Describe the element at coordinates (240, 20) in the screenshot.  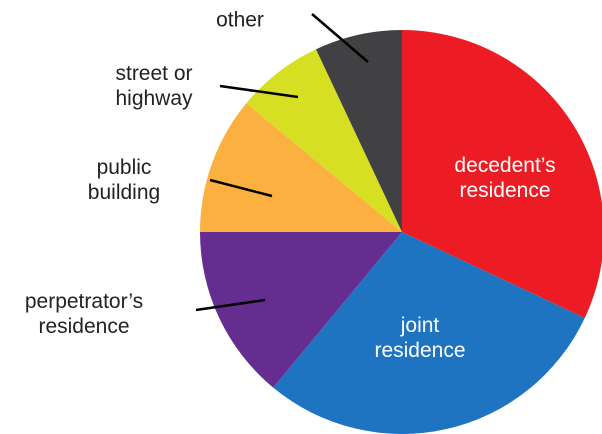
I see `slice-label: other` at that location.